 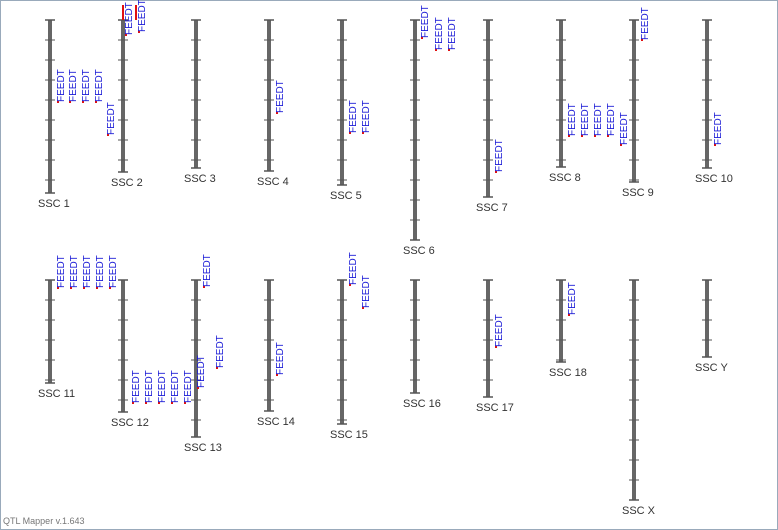 What do you see at coordinates (638, 193) in the screenshot?
I see `chromosome-label: SSC 9` at bounding box center [638, 193].